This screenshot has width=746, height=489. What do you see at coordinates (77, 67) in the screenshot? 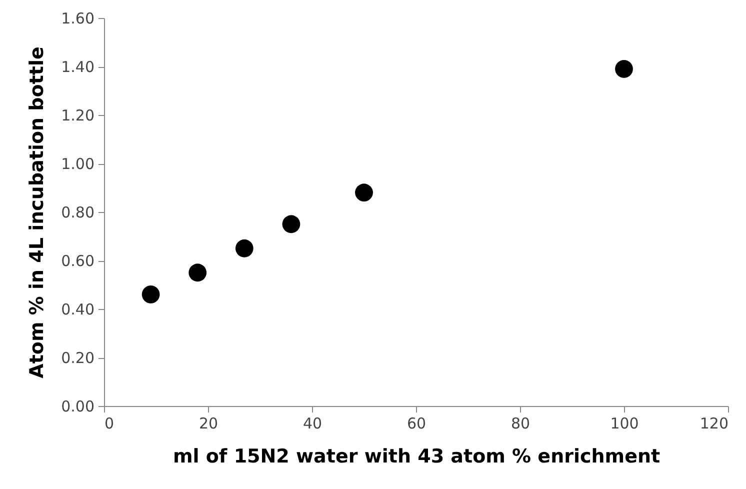
I see `y-tick-label: 1.40` at bounding box center [77, 67].